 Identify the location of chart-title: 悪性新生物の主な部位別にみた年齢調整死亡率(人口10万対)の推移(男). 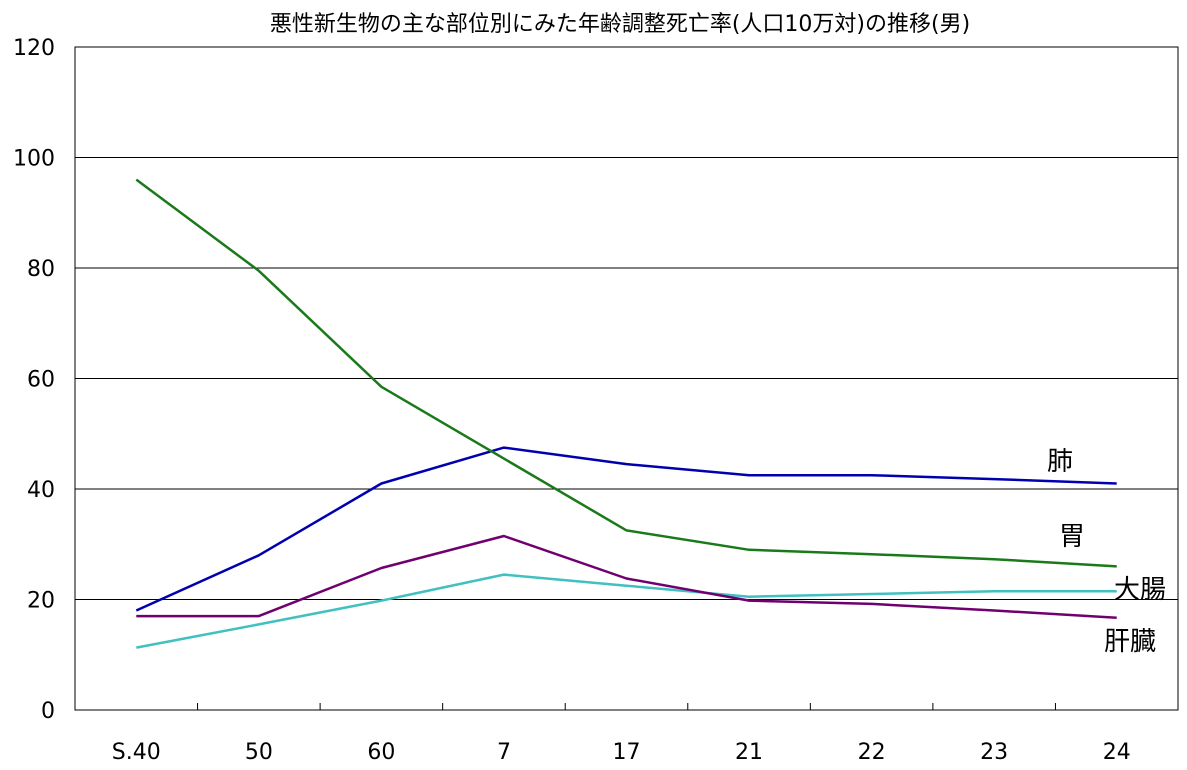
(620, 24).